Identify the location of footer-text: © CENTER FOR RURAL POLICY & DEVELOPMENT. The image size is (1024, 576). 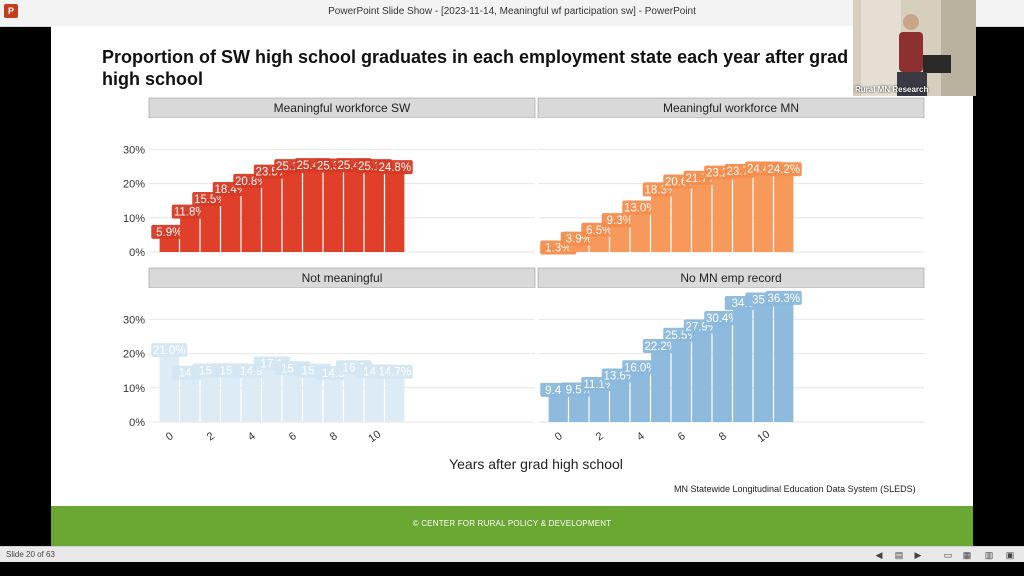
(512, 523).